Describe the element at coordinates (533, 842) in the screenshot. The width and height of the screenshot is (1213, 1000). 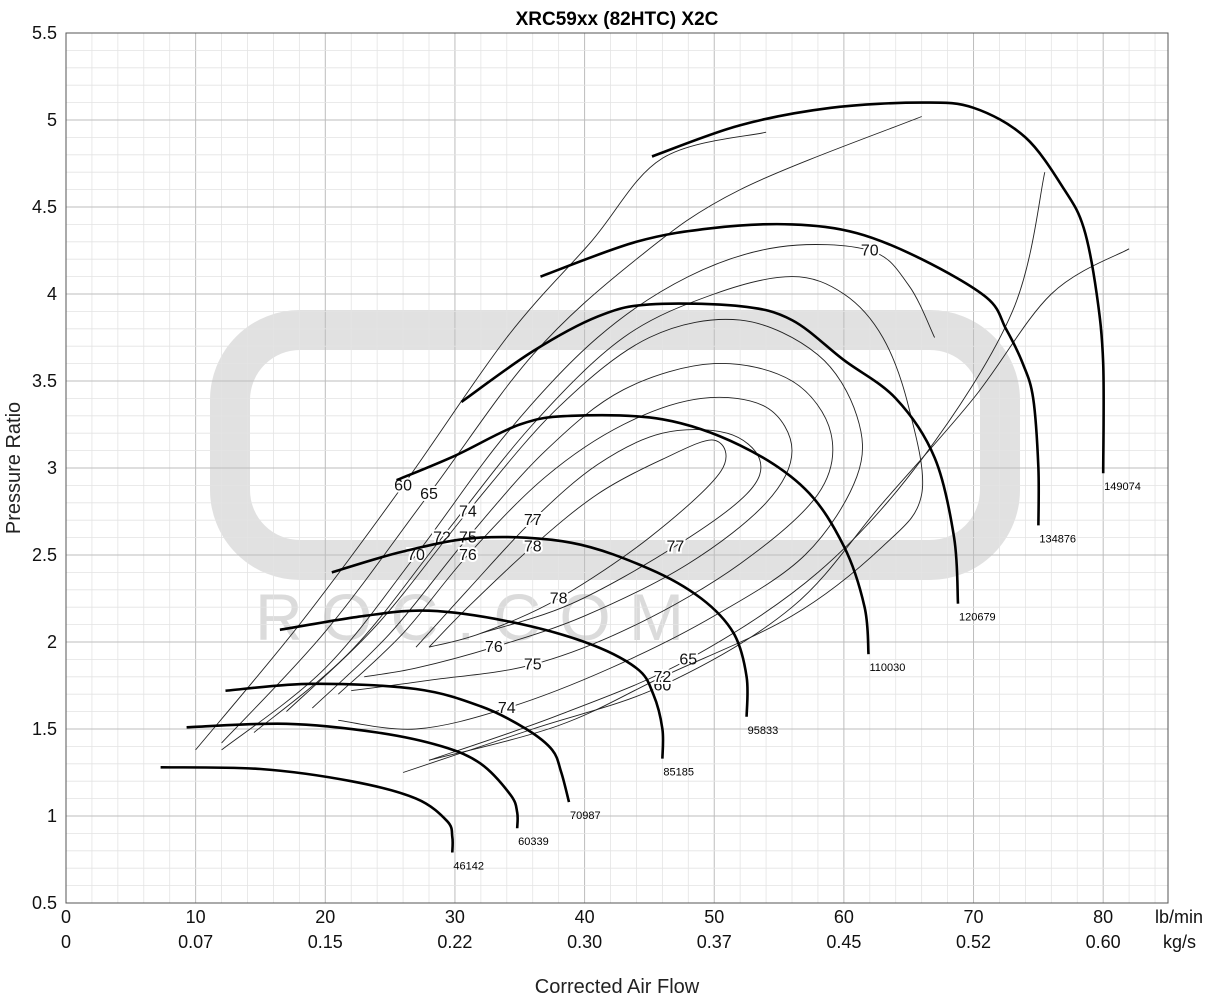
I see `speed-line-label: 60339` at that location.